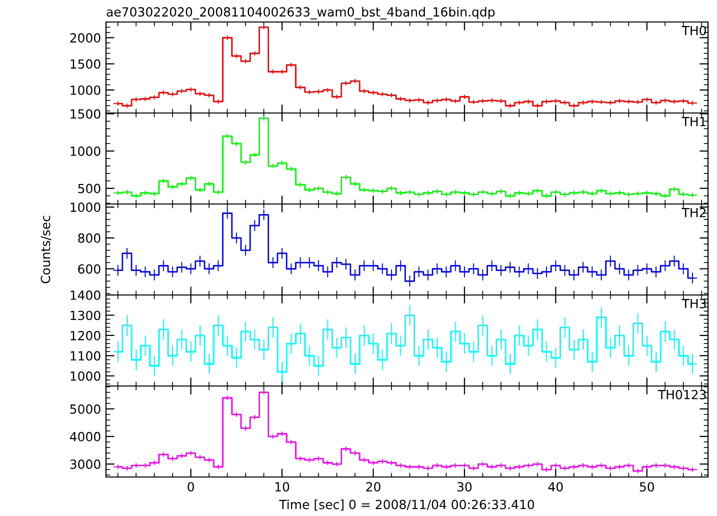 The image size is (717, 516). I want to click on text: TH2, so click(694, 213).